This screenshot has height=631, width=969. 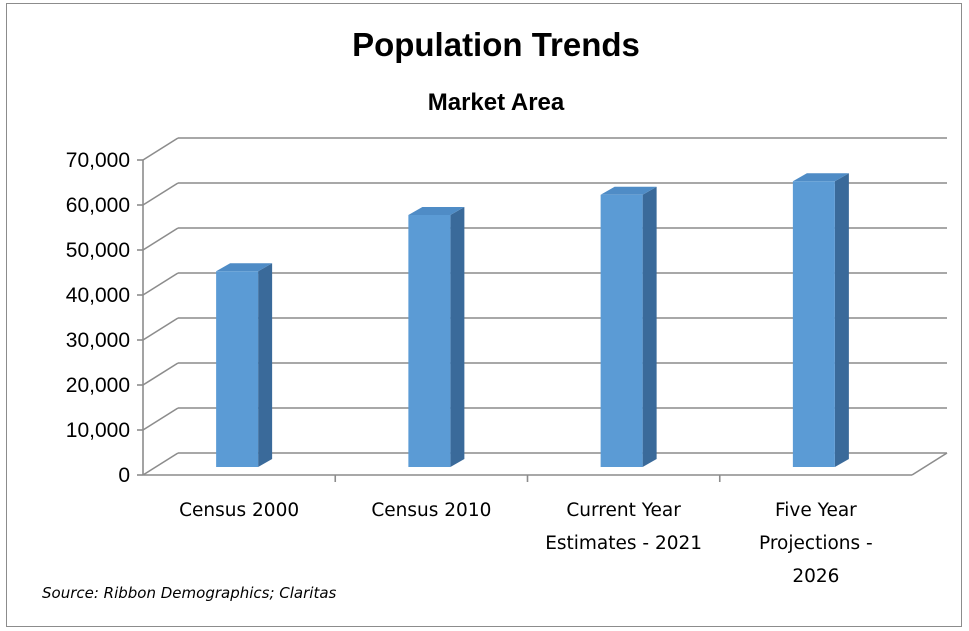 What do you see at coordinates (623, 510) in the screenshot?
I see `x-tick-label: Current Year` at bounding box center [623, 510].